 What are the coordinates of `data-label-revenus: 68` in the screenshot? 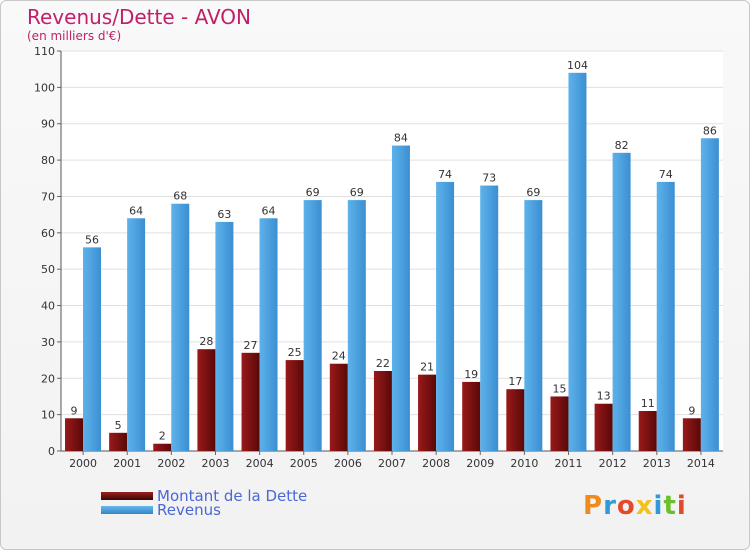 It's located at (180, 196).